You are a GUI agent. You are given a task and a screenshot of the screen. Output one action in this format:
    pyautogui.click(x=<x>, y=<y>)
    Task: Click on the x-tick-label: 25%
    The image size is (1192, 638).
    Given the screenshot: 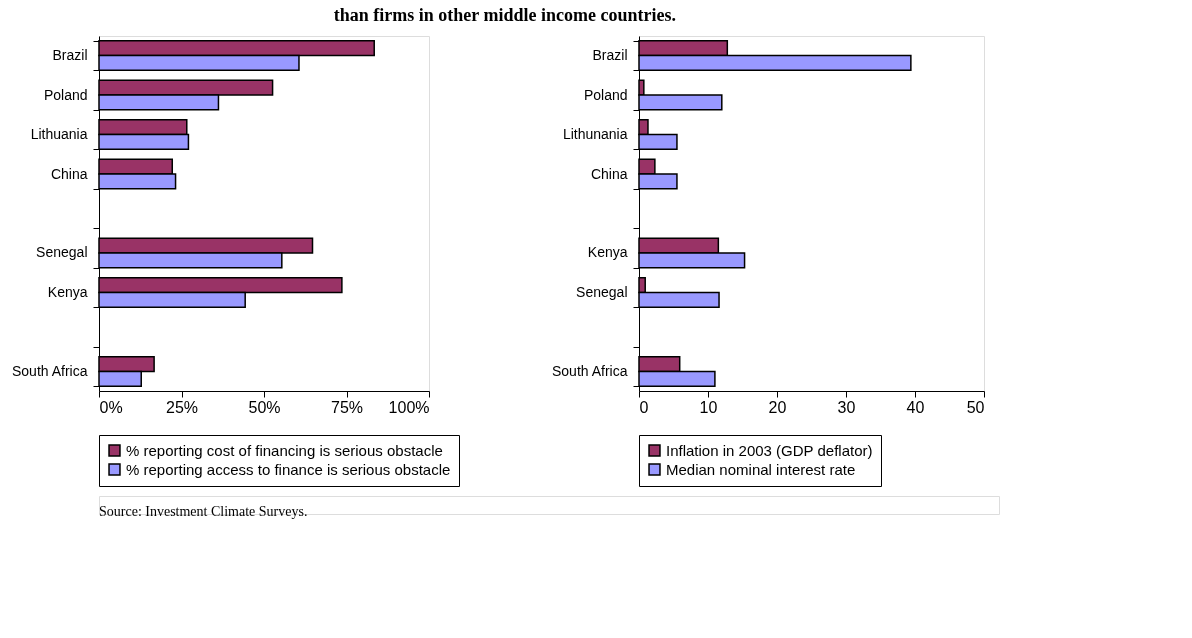 What is the action you would take?
    pyautogui.click(x=182, y=407)
    